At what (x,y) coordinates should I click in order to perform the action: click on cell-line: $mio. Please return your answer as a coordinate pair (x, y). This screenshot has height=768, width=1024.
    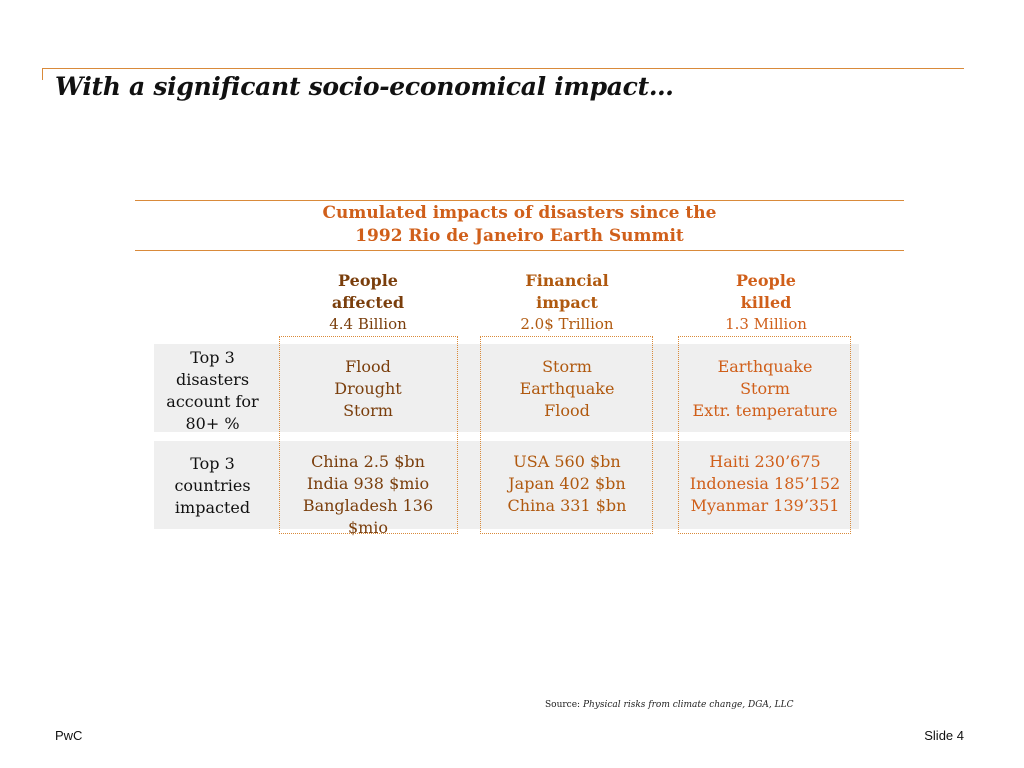
    Looking at the image, I should click on (368, 527).